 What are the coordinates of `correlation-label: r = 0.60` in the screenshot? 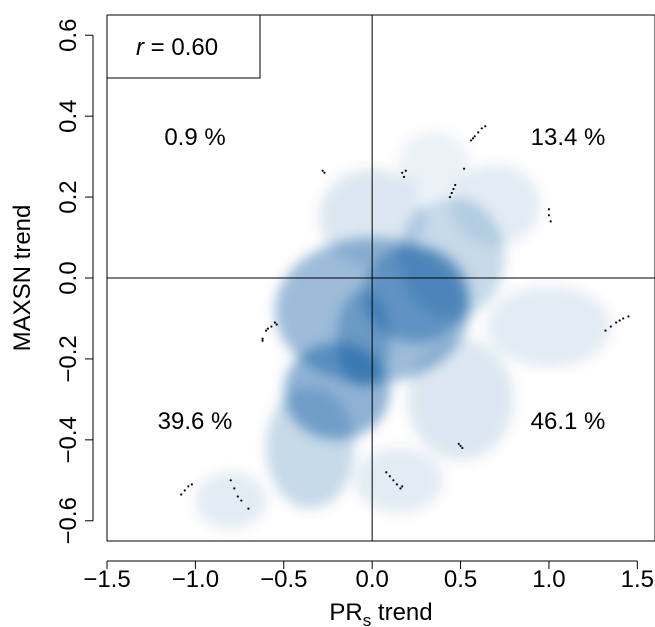 It's located at (177, 47).